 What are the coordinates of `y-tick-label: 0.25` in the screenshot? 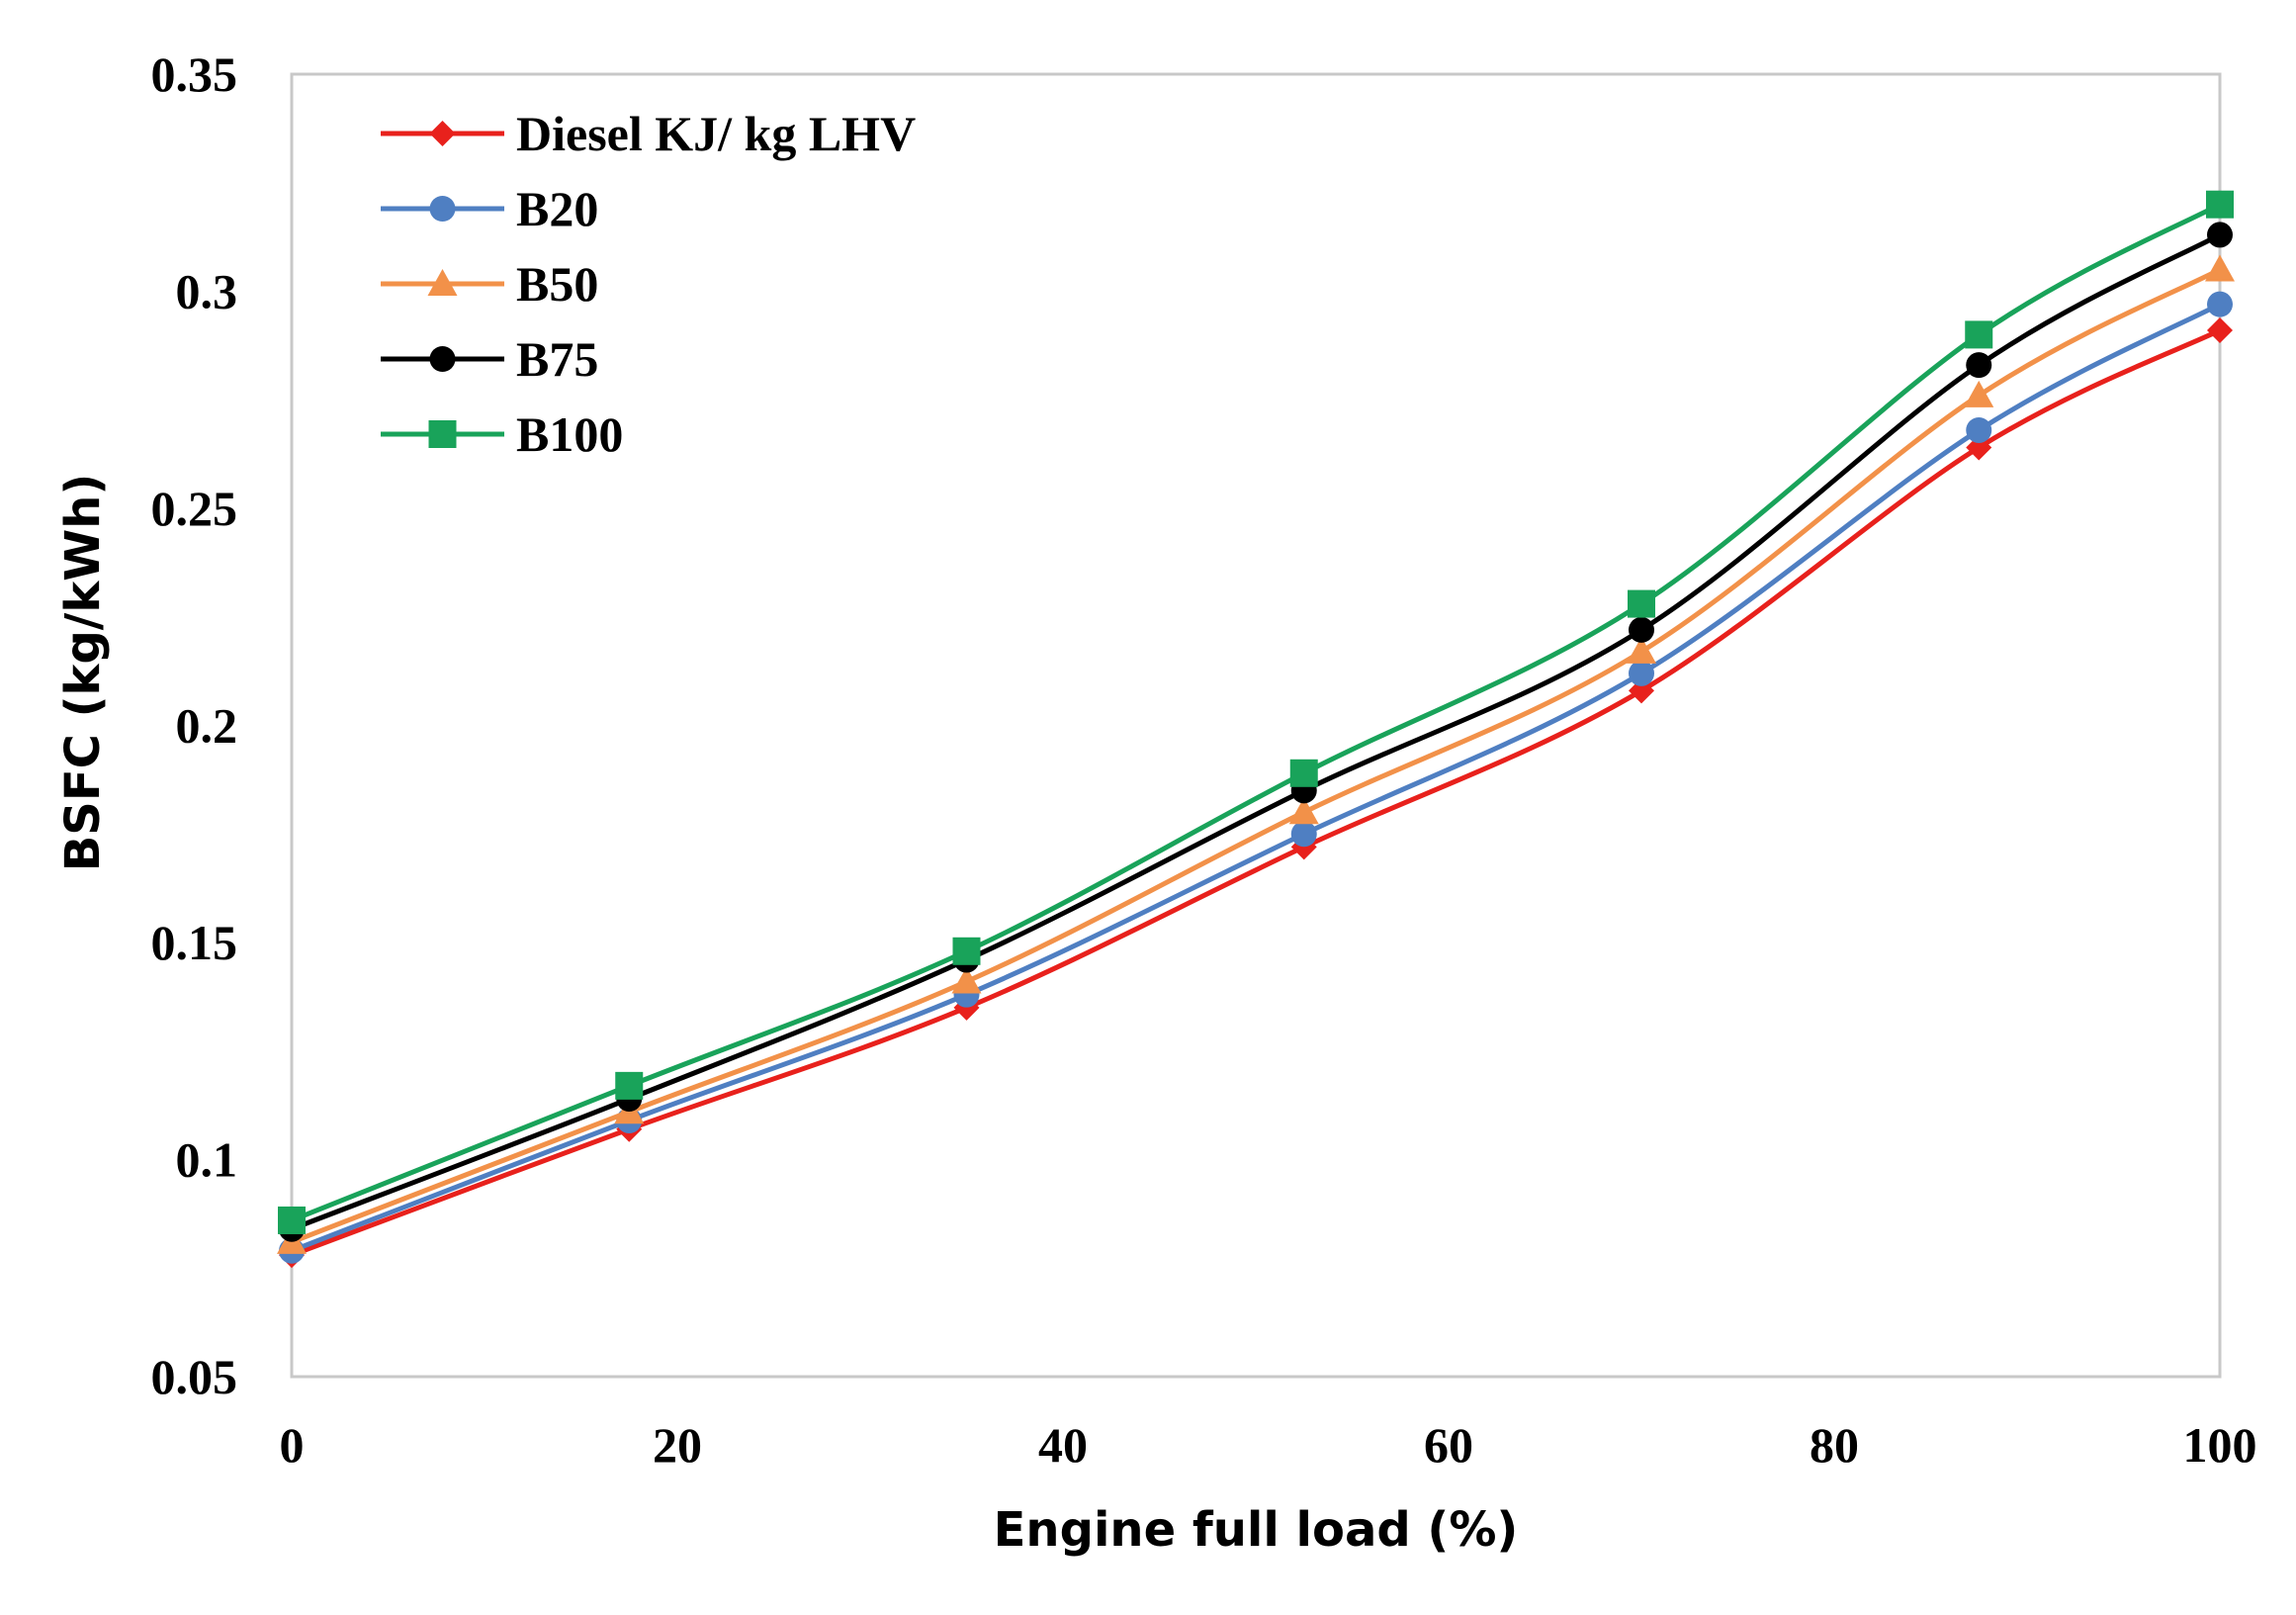 It's located at (194, 508).